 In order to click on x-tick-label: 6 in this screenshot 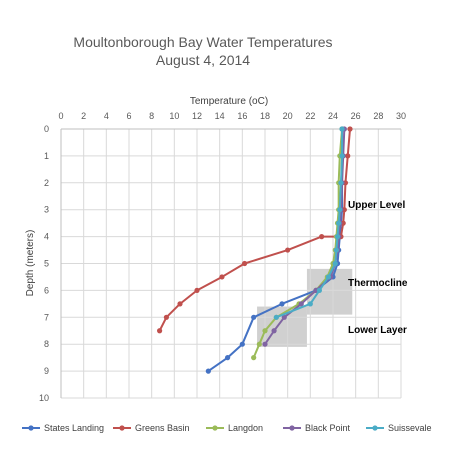, I will do `click(128, 116)`.